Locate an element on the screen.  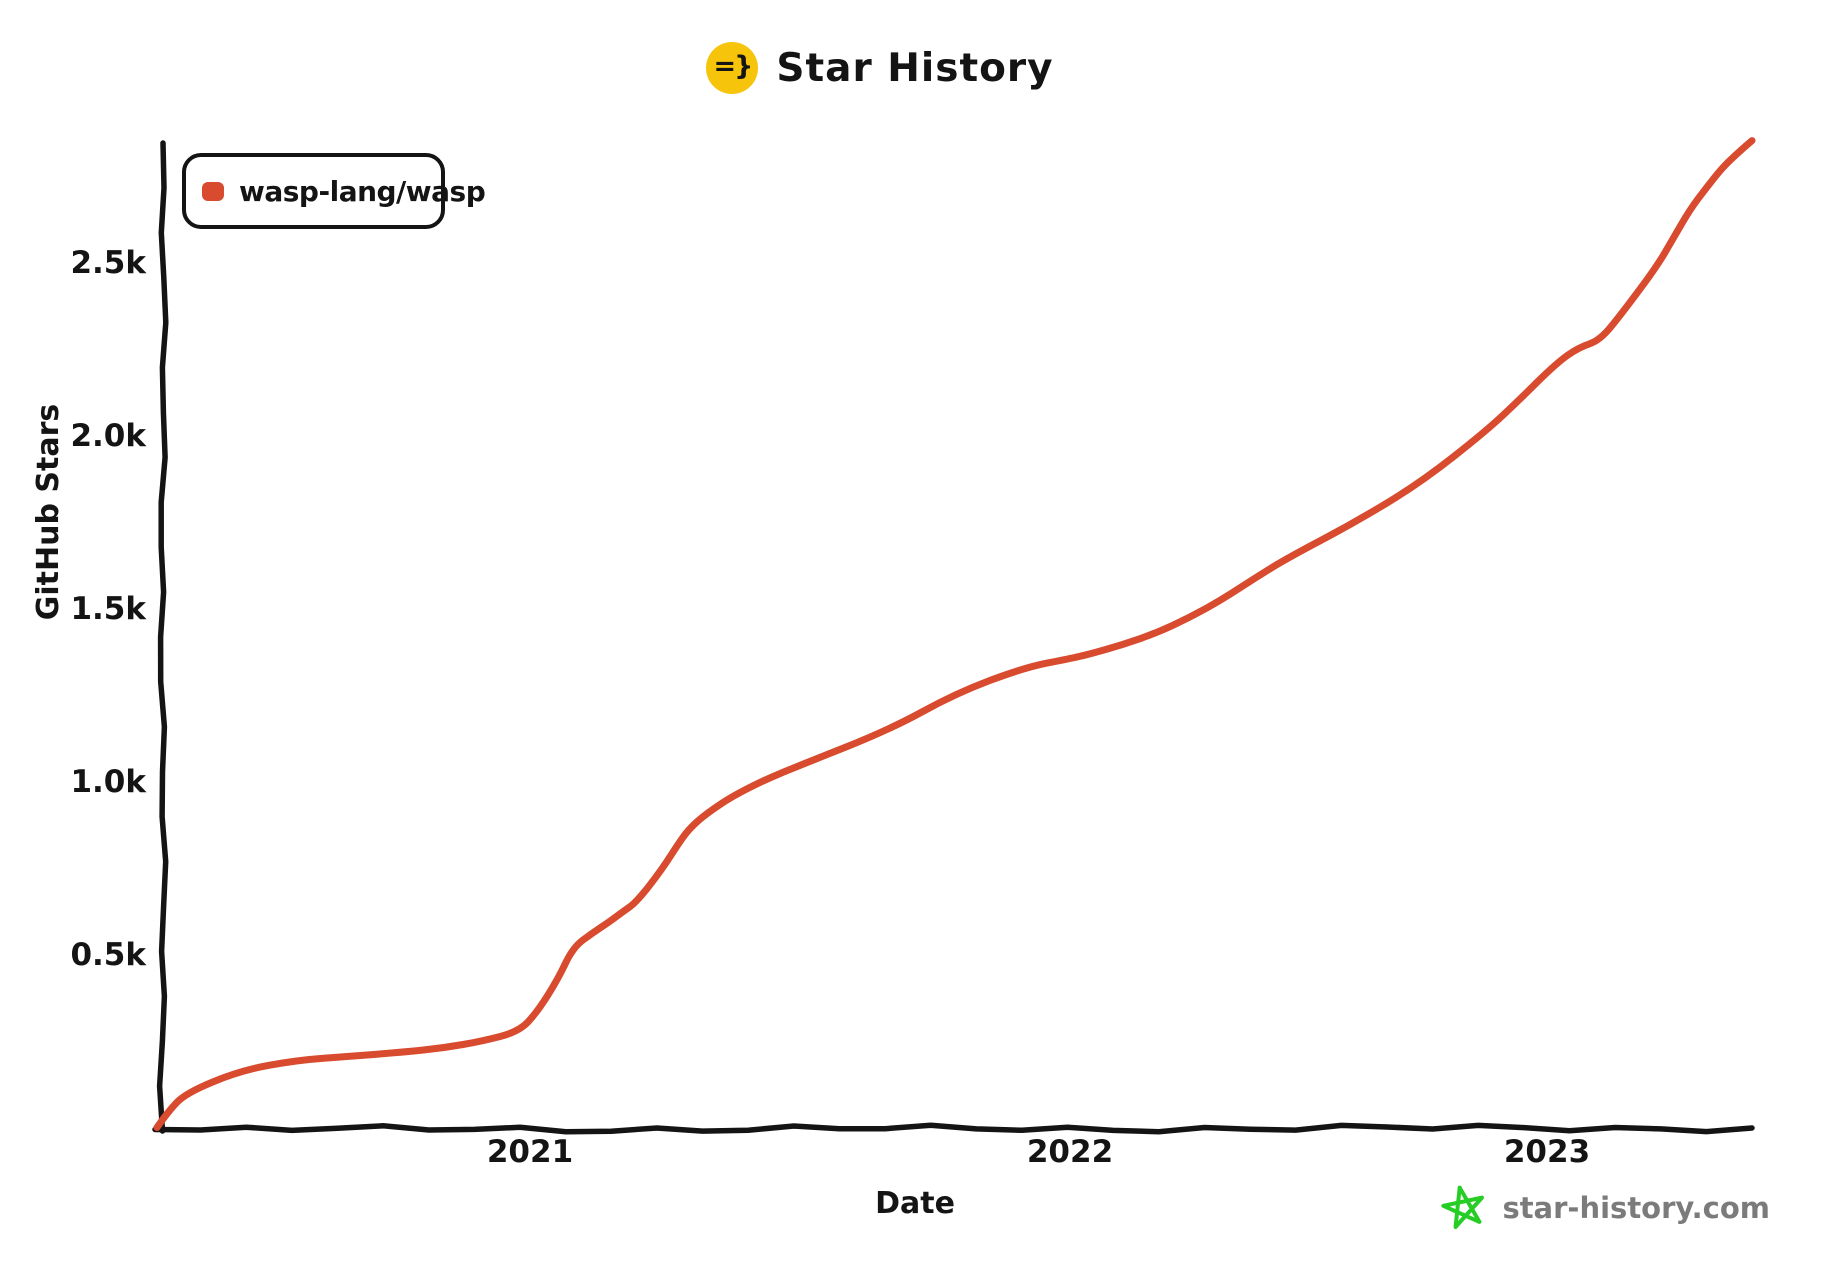
star-icon is located at coordinates (1463, 1207).